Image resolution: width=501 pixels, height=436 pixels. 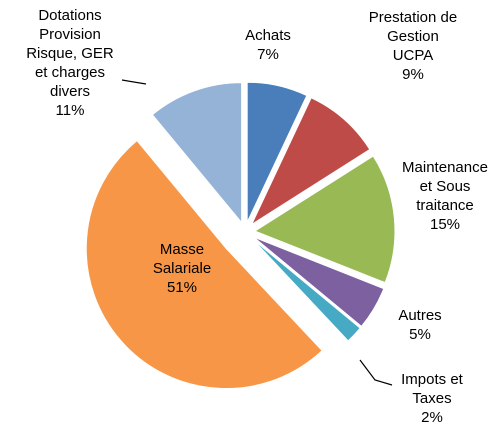 I want to click on label-line: divers, so click(x=70, y=91).